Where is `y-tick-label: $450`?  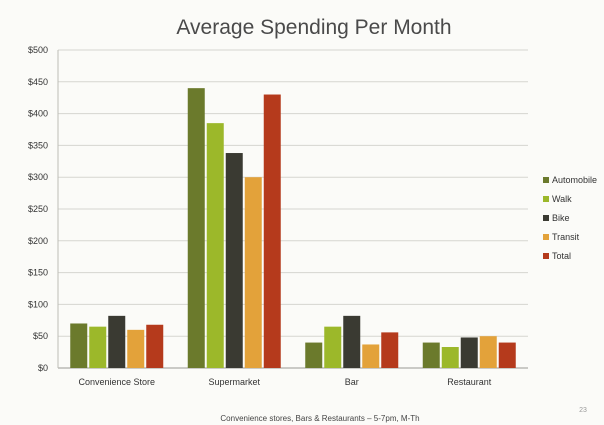 y-tick-label: $450 is located at coordinates (38, 82).